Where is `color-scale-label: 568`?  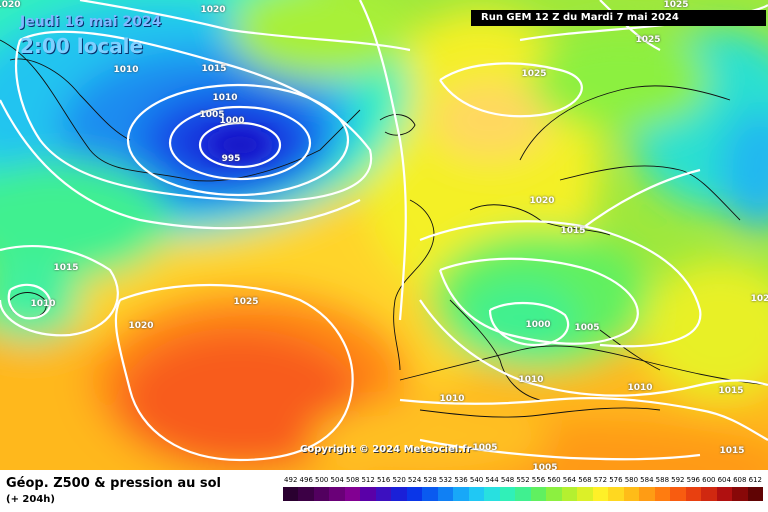 color-scale-label: 568 is located at coordinates (585, 480).